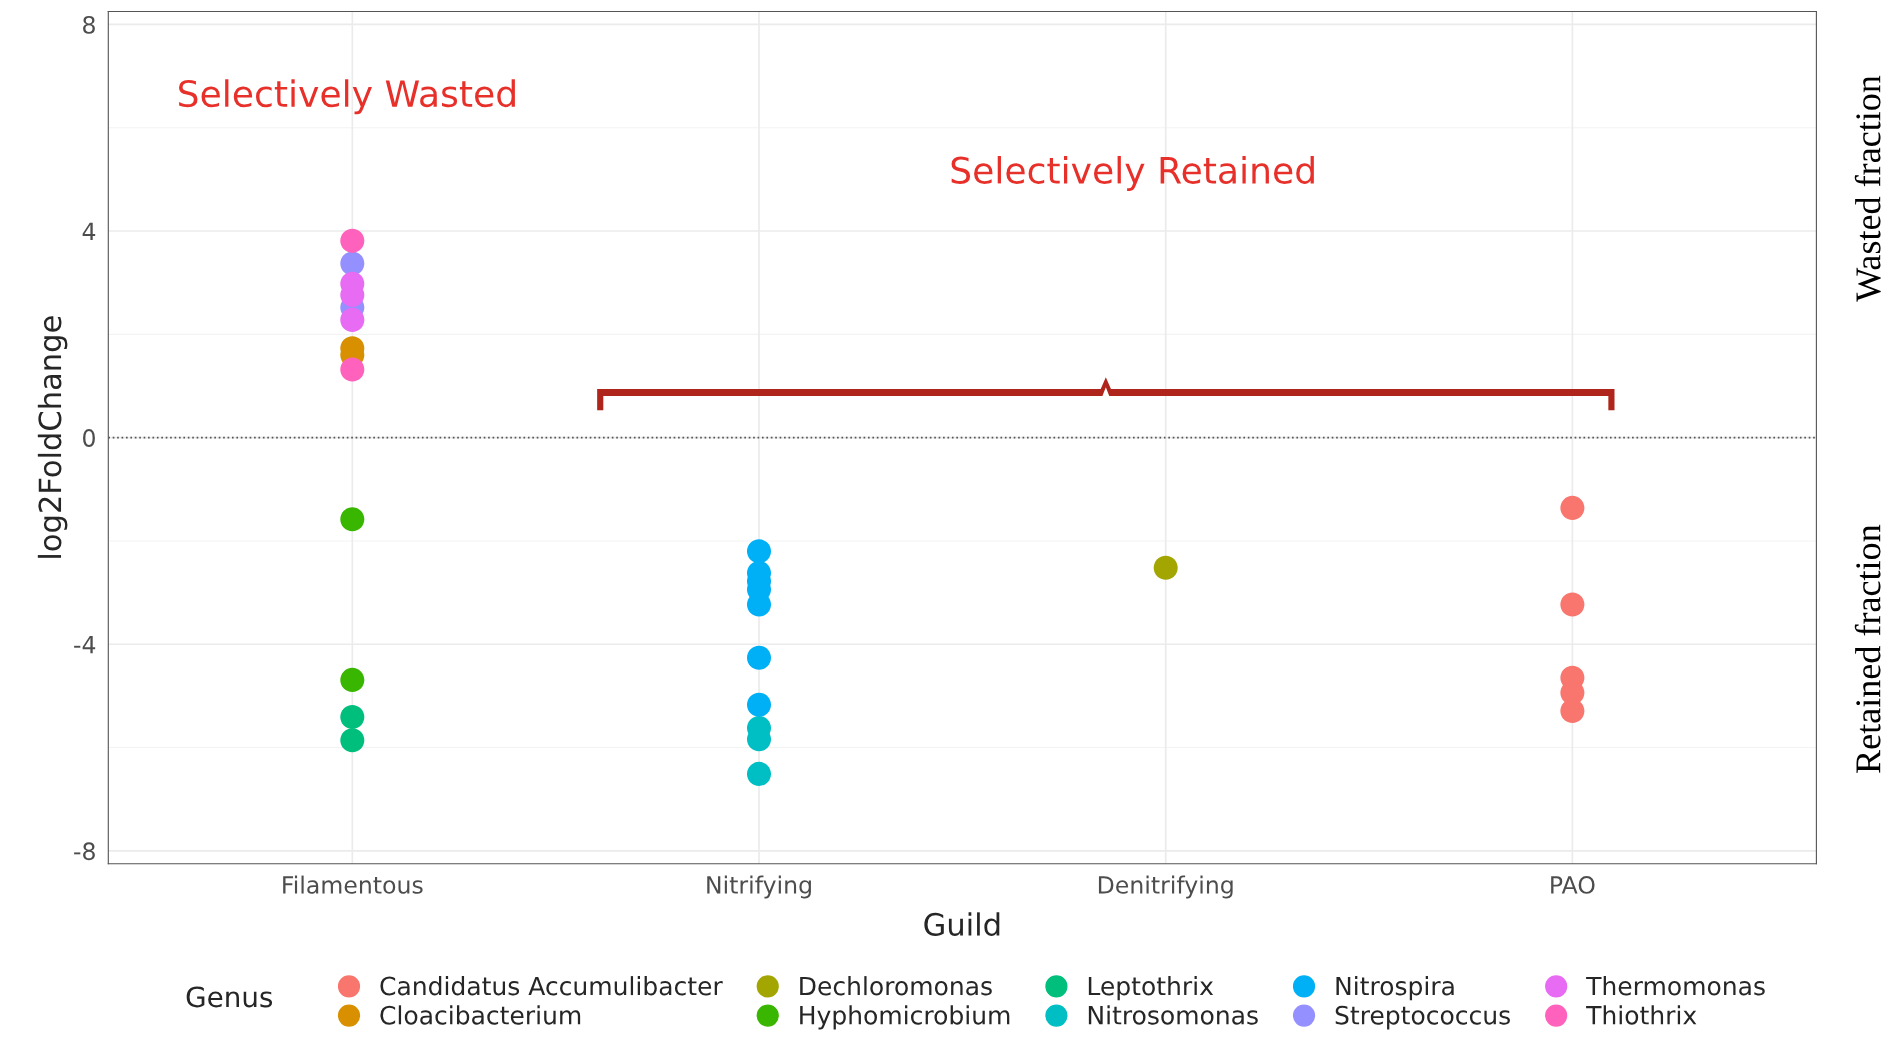  Describe the element at coordinates (1573, 885) in the screenshot. I see `x-tick-label: PAO` at that location.